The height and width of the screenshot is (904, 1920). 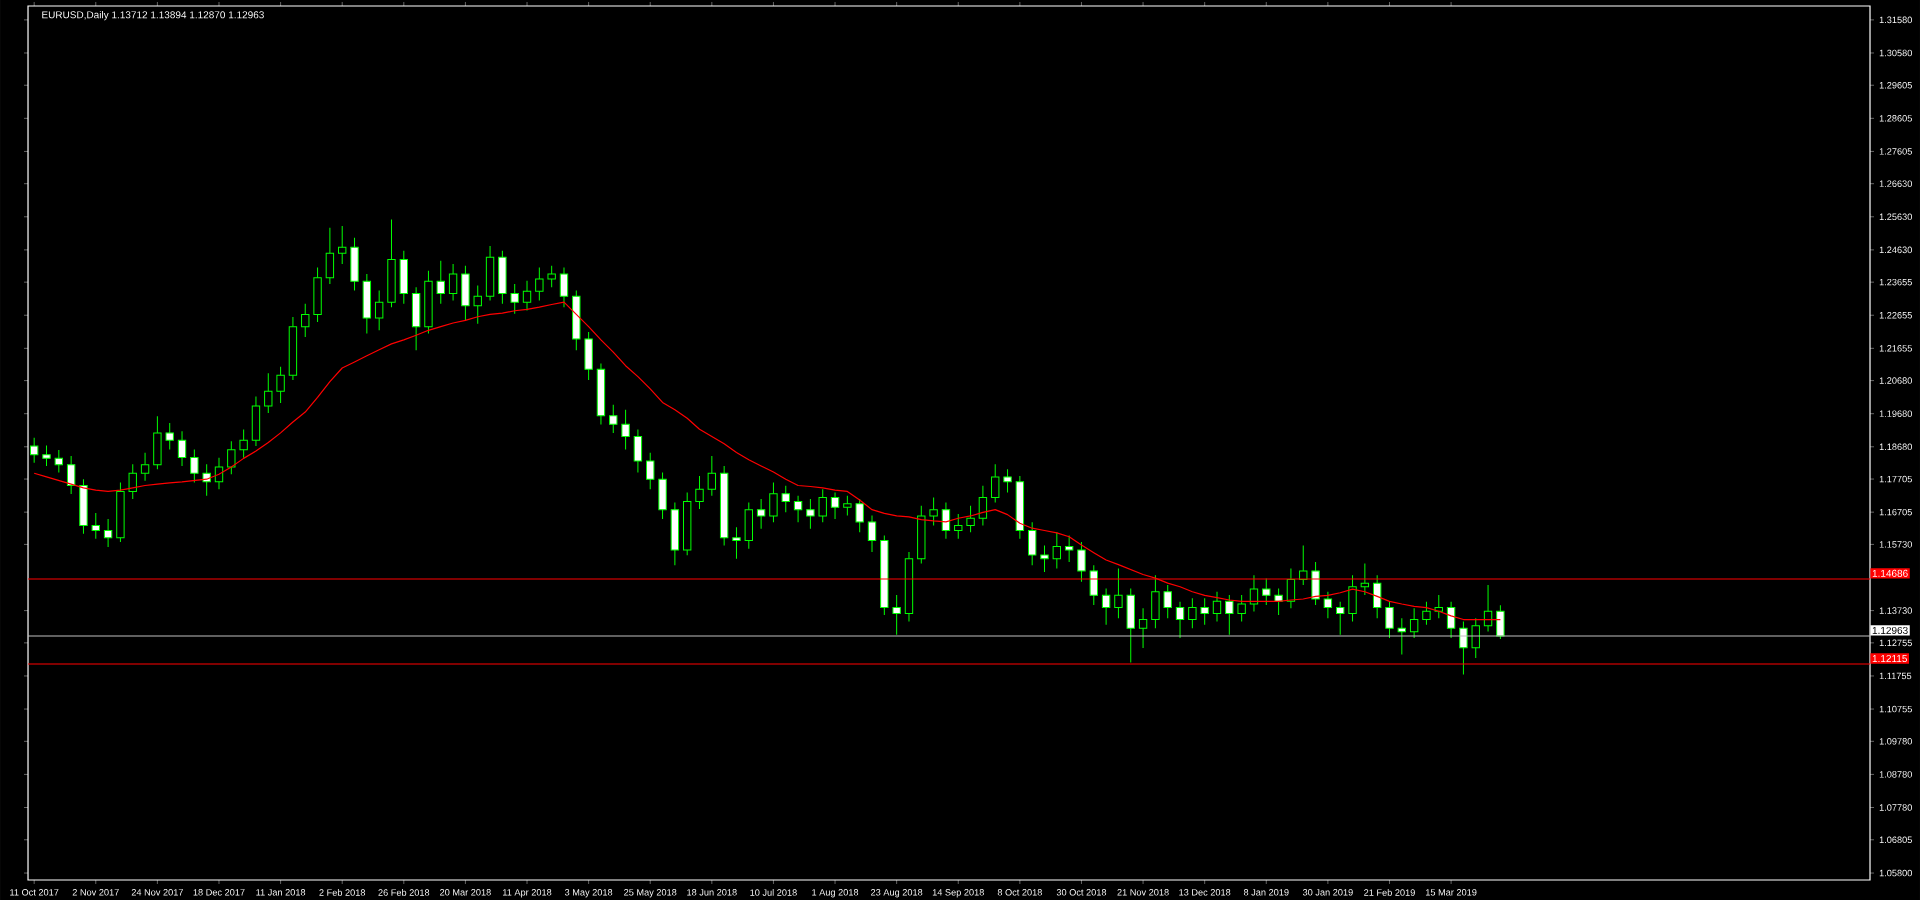 What do you see at coordinates (527, 893) in the screenshot?
I see `x-tick-label: 11 Apr 2018` at bounding box center [527, 893].